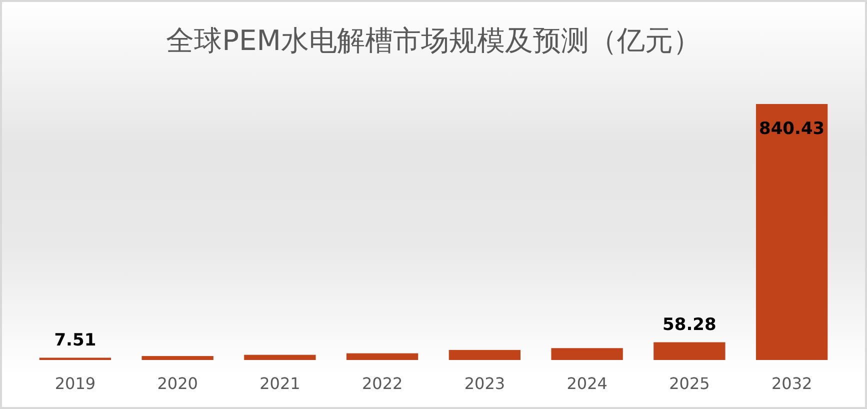 The width and height of the screenshot is (867, 409). What do you see at coordinates (689, 325) in the screenshot?
I see `data-label: 58.28` at bounding box center [689, 325].